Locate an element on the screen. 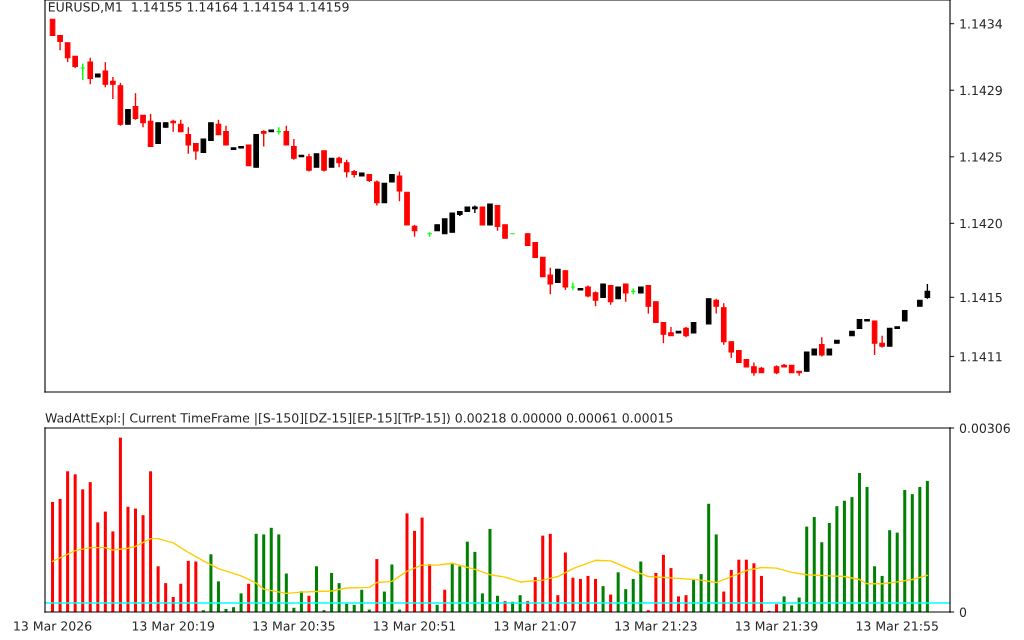 The image size is (1024, 640). y-tick-label: 1.1411 is located at coordinates (981, 357).